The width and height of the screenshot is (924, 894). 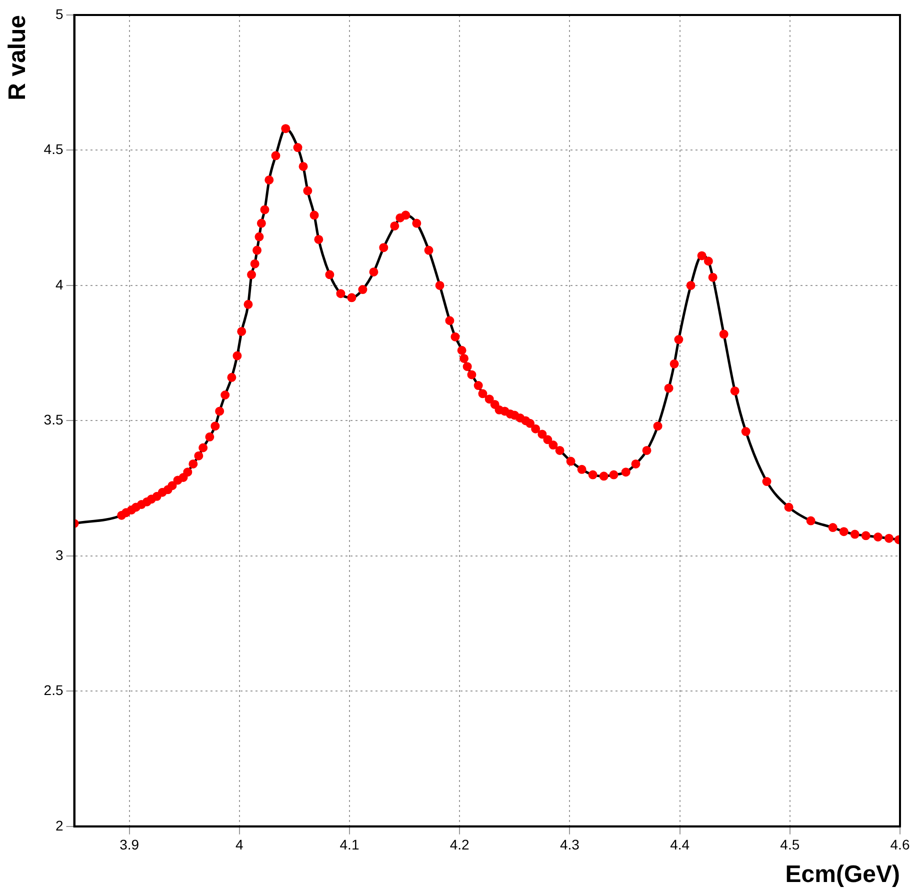 I want to click on y-tick-label: 2.5, so click(x=54, y=690).